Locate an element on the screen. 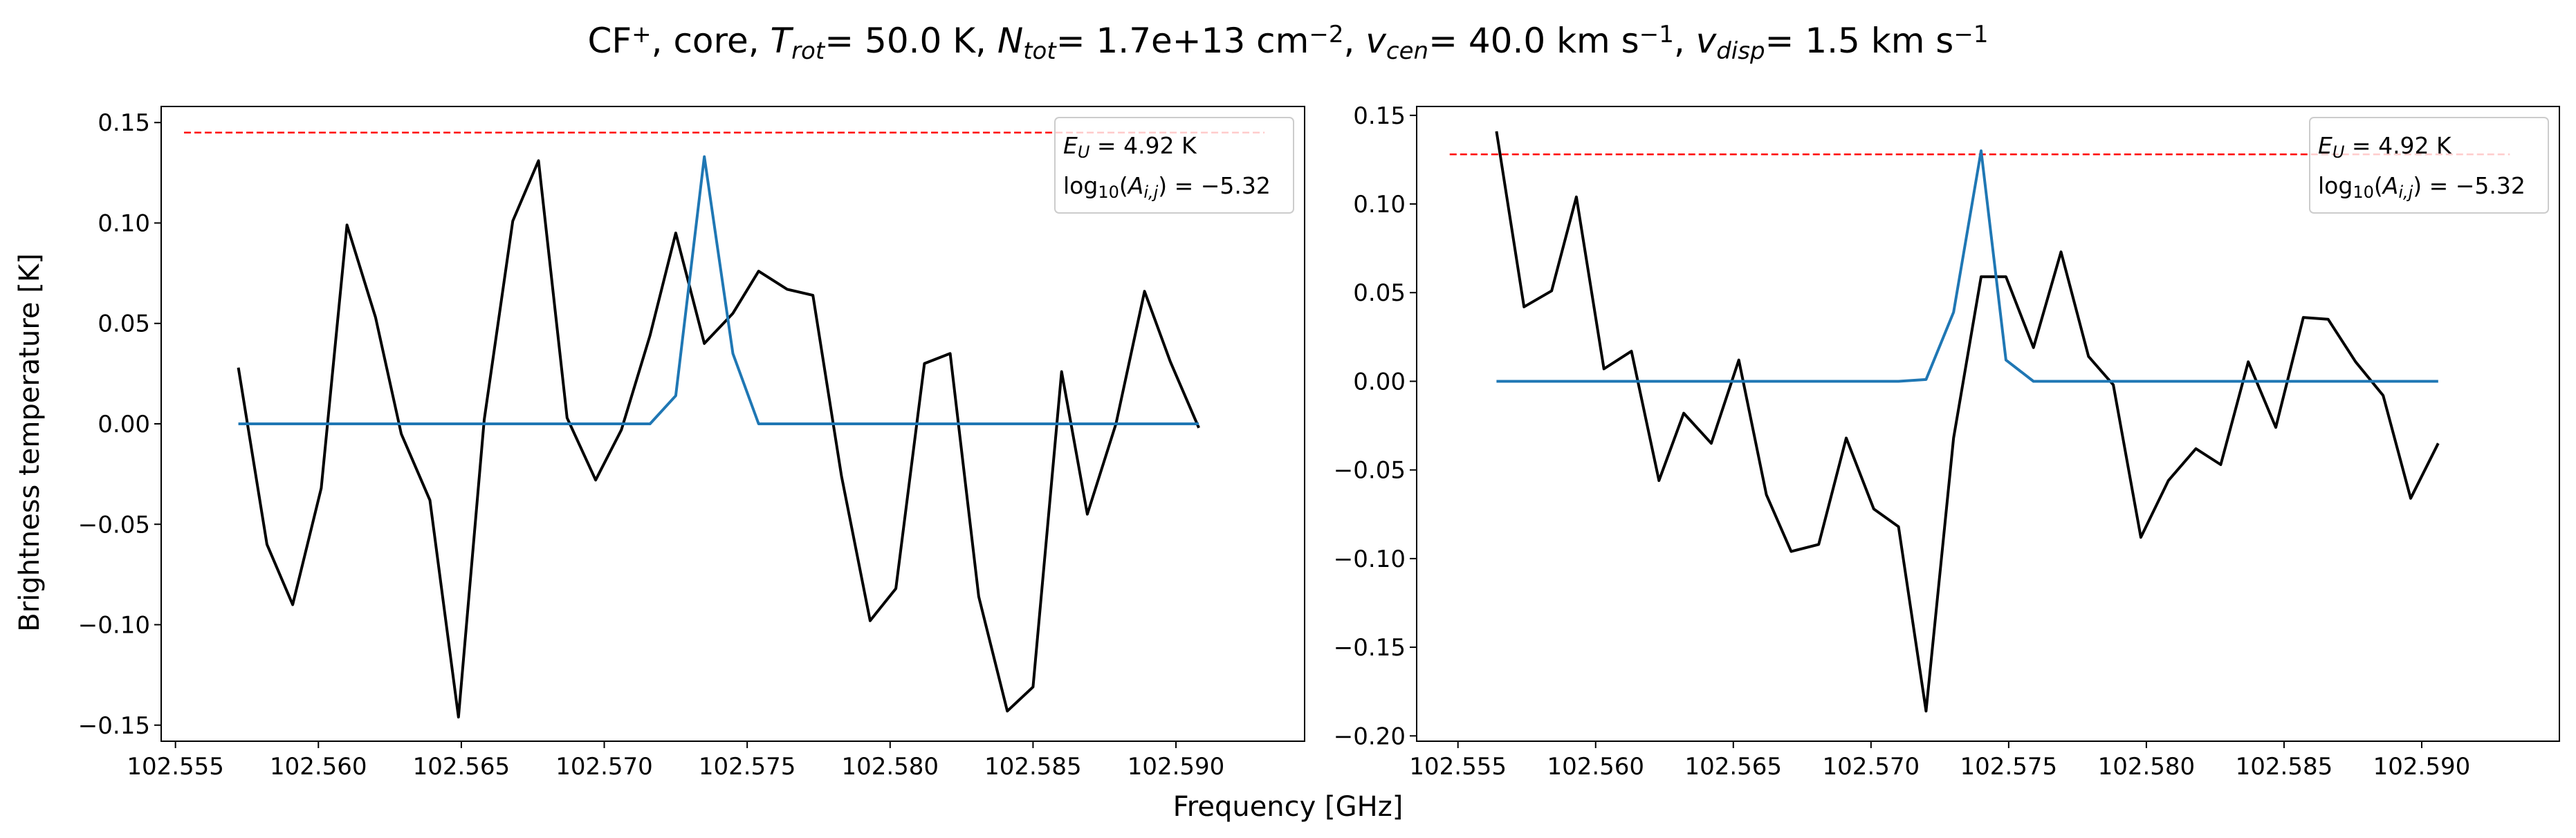  y-tick-label: −0.20 is located at coordinates (1370, 737).